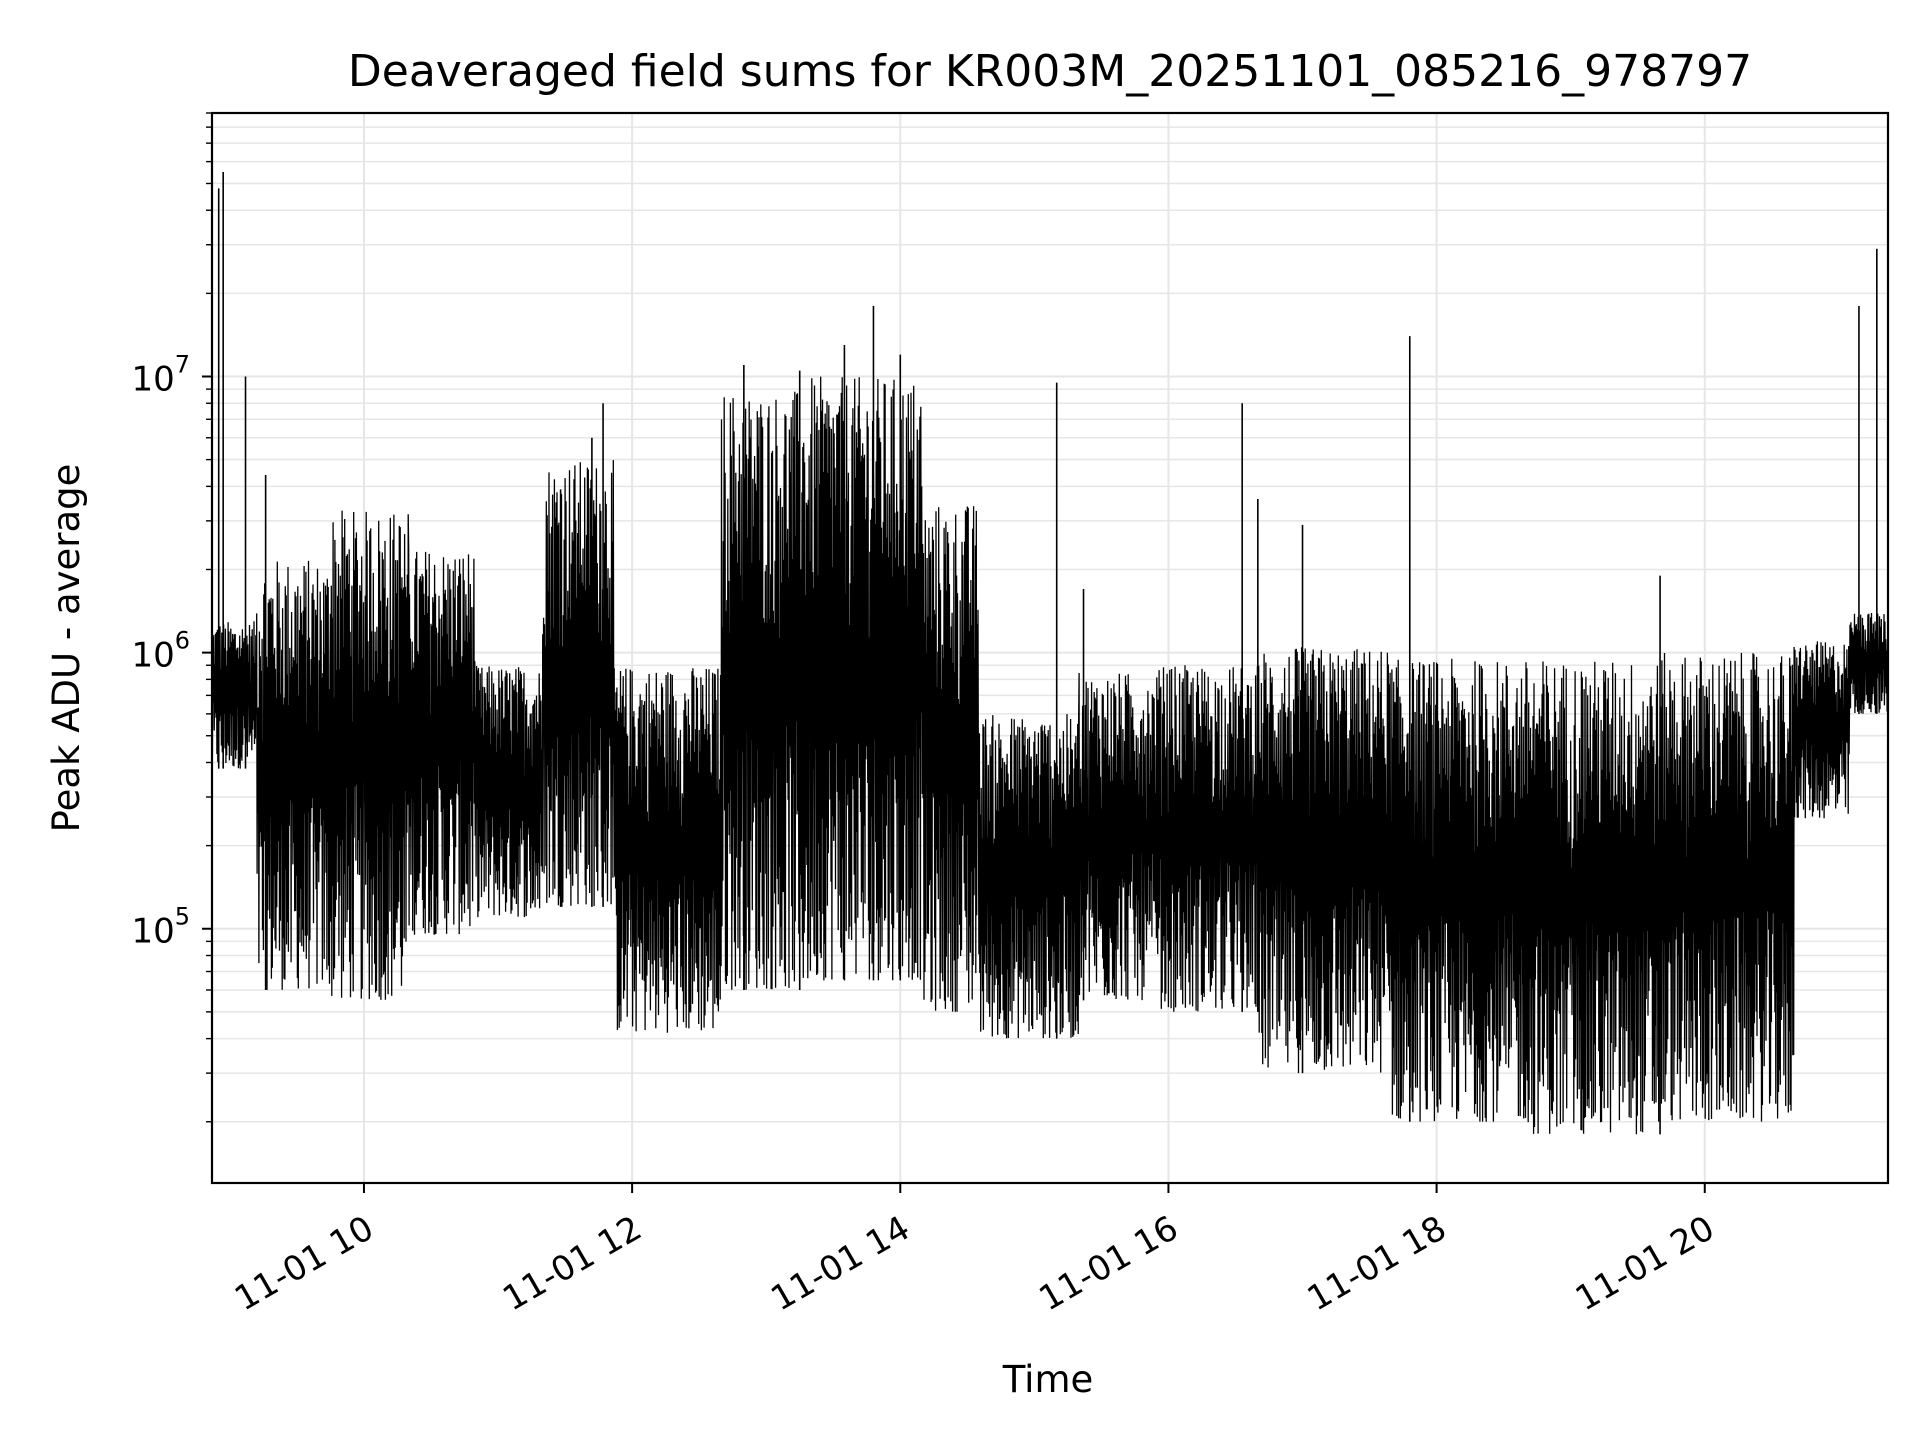  I want to click on x-tick-label: 11-01 12, so click(572, 1263).